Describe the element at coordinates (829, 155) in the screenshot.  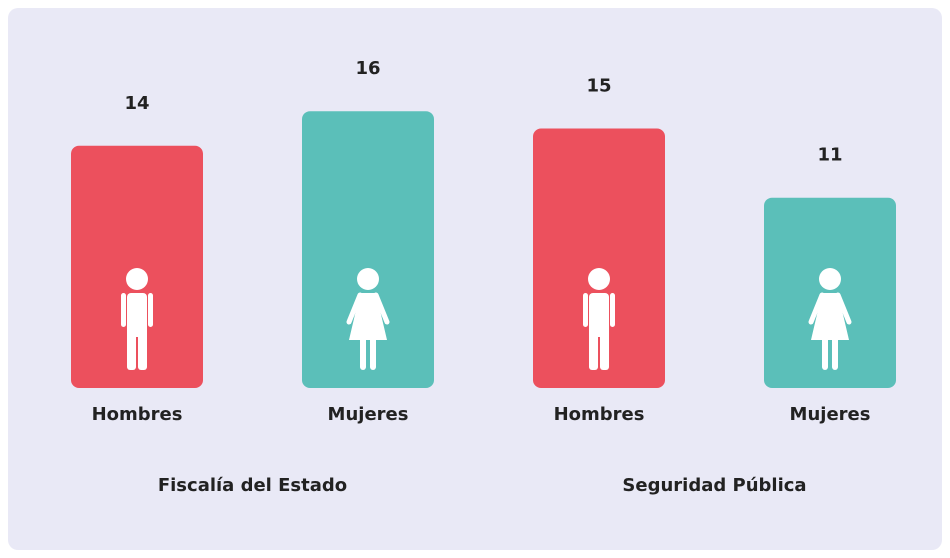
I see `value-label: 11` at that location.